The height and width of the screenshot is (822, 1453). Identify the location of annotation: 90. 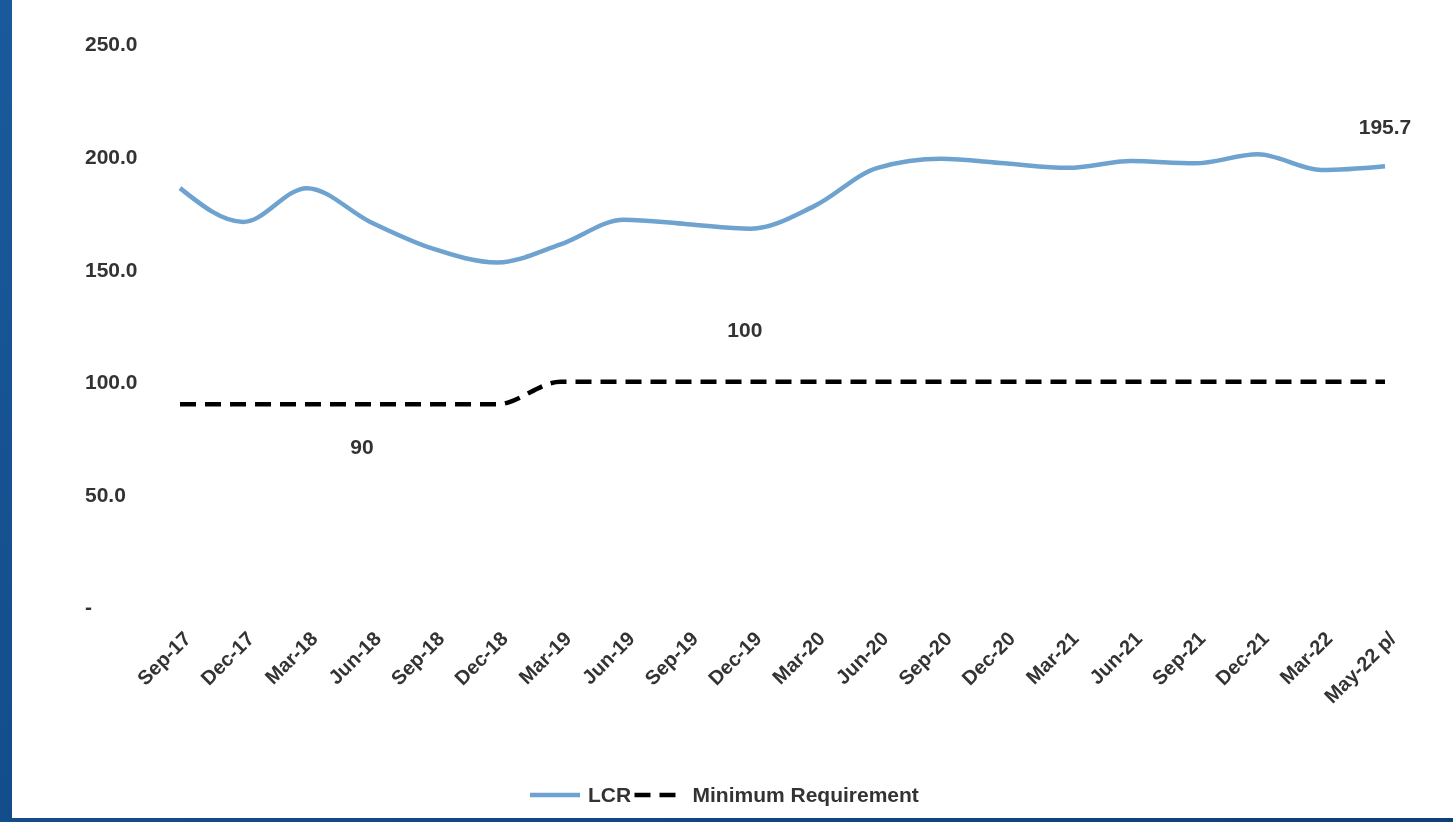
(362, 447).